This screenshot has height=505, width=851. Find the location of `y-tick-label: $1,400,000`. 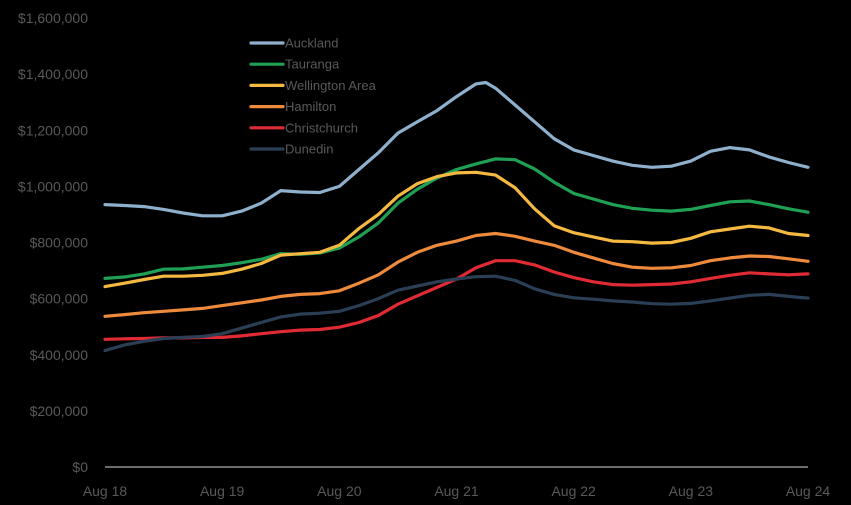

y-tick-label: $1,400,000 is located at coordinates (53, 74).